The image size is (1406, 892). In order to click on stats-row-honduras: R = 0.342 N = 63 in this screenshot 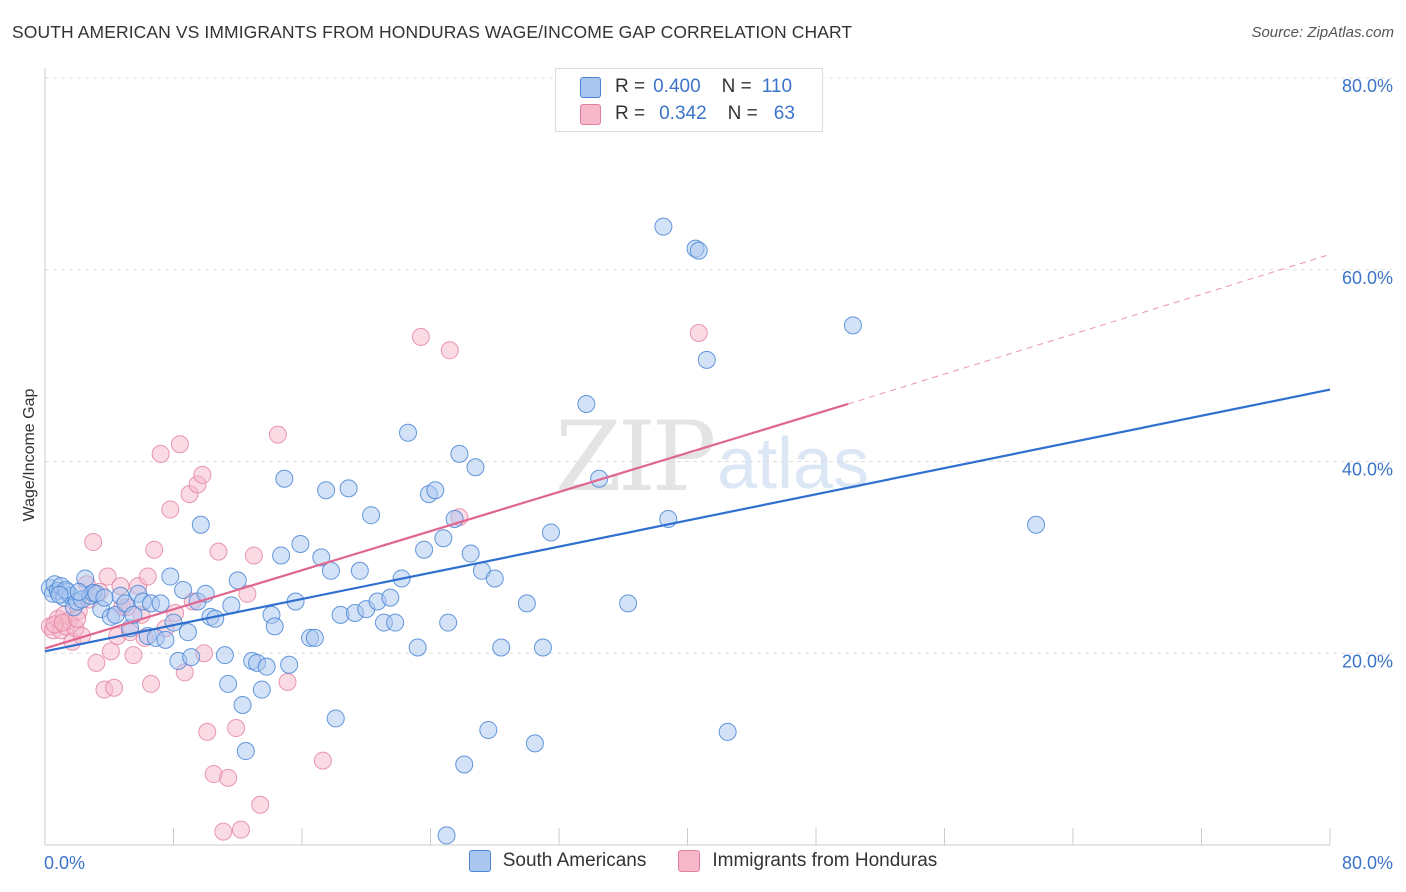, I will do `click(687, 114)`.